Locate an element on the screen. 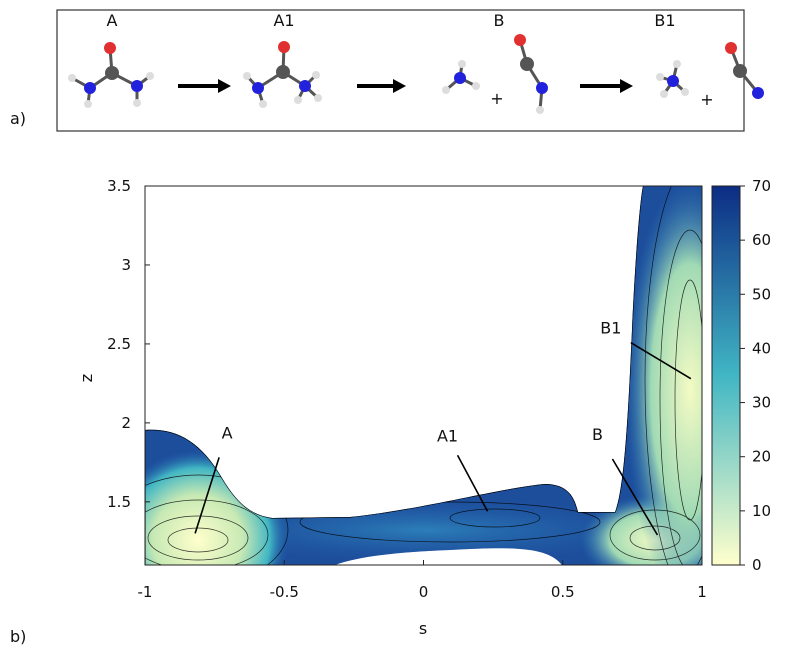  y-tick-label: 1.5 is located at coordinates (119, 502).